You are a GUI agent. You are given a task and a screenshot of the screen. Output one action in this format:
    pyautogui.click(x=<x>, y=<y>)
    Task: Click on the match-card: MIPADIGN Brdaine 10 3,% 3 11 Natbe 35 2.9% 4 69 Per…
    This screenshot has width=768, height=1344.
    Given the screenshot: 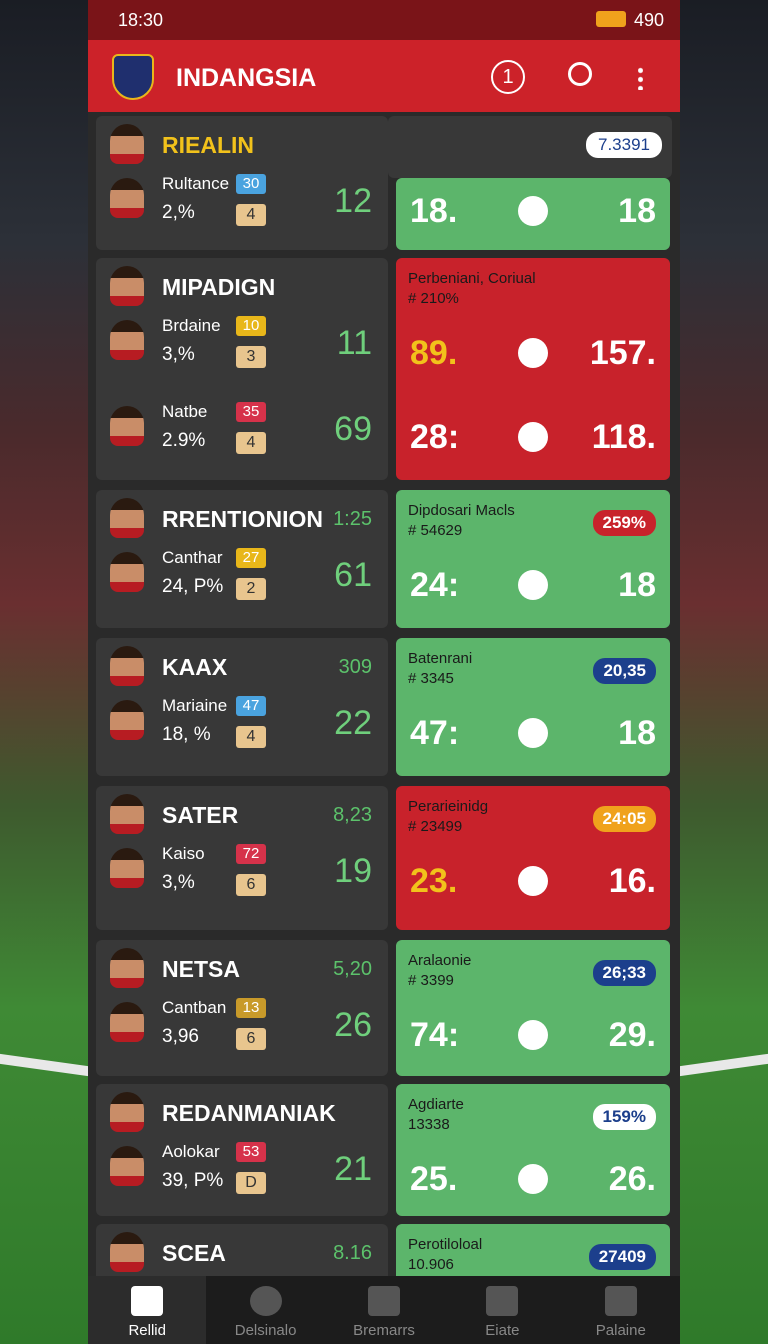 What is the action you would take?
    pyautogui.click(x=384, y=369)
    